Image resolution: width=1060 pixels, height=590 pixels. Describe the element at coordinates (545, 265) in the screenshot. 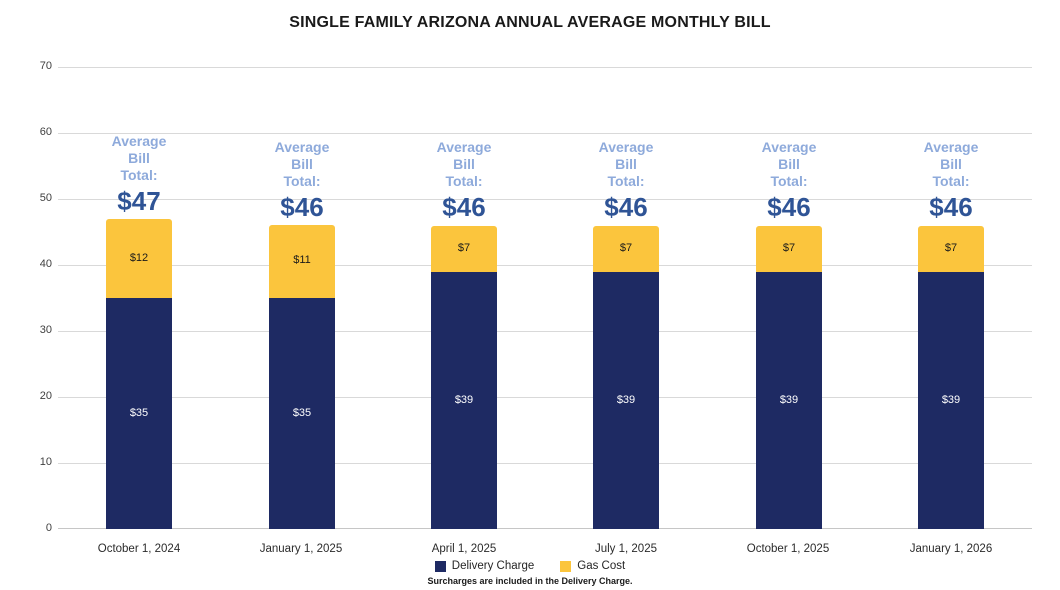

I see `gridline-y40` at that location.